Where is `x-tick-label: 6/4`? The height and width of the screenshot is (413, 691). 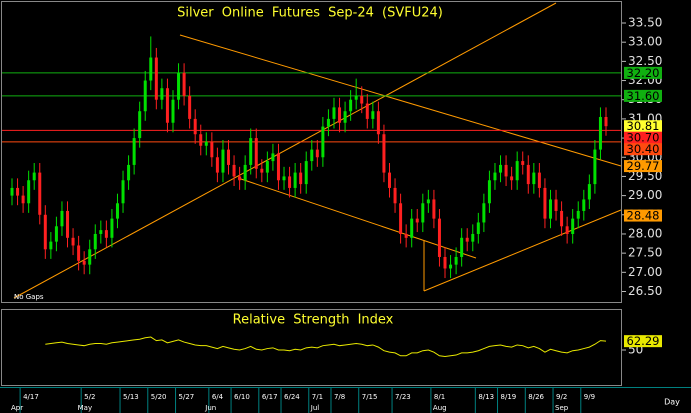 x-tick-label: 6/4 is located at coordinates (218, 397).